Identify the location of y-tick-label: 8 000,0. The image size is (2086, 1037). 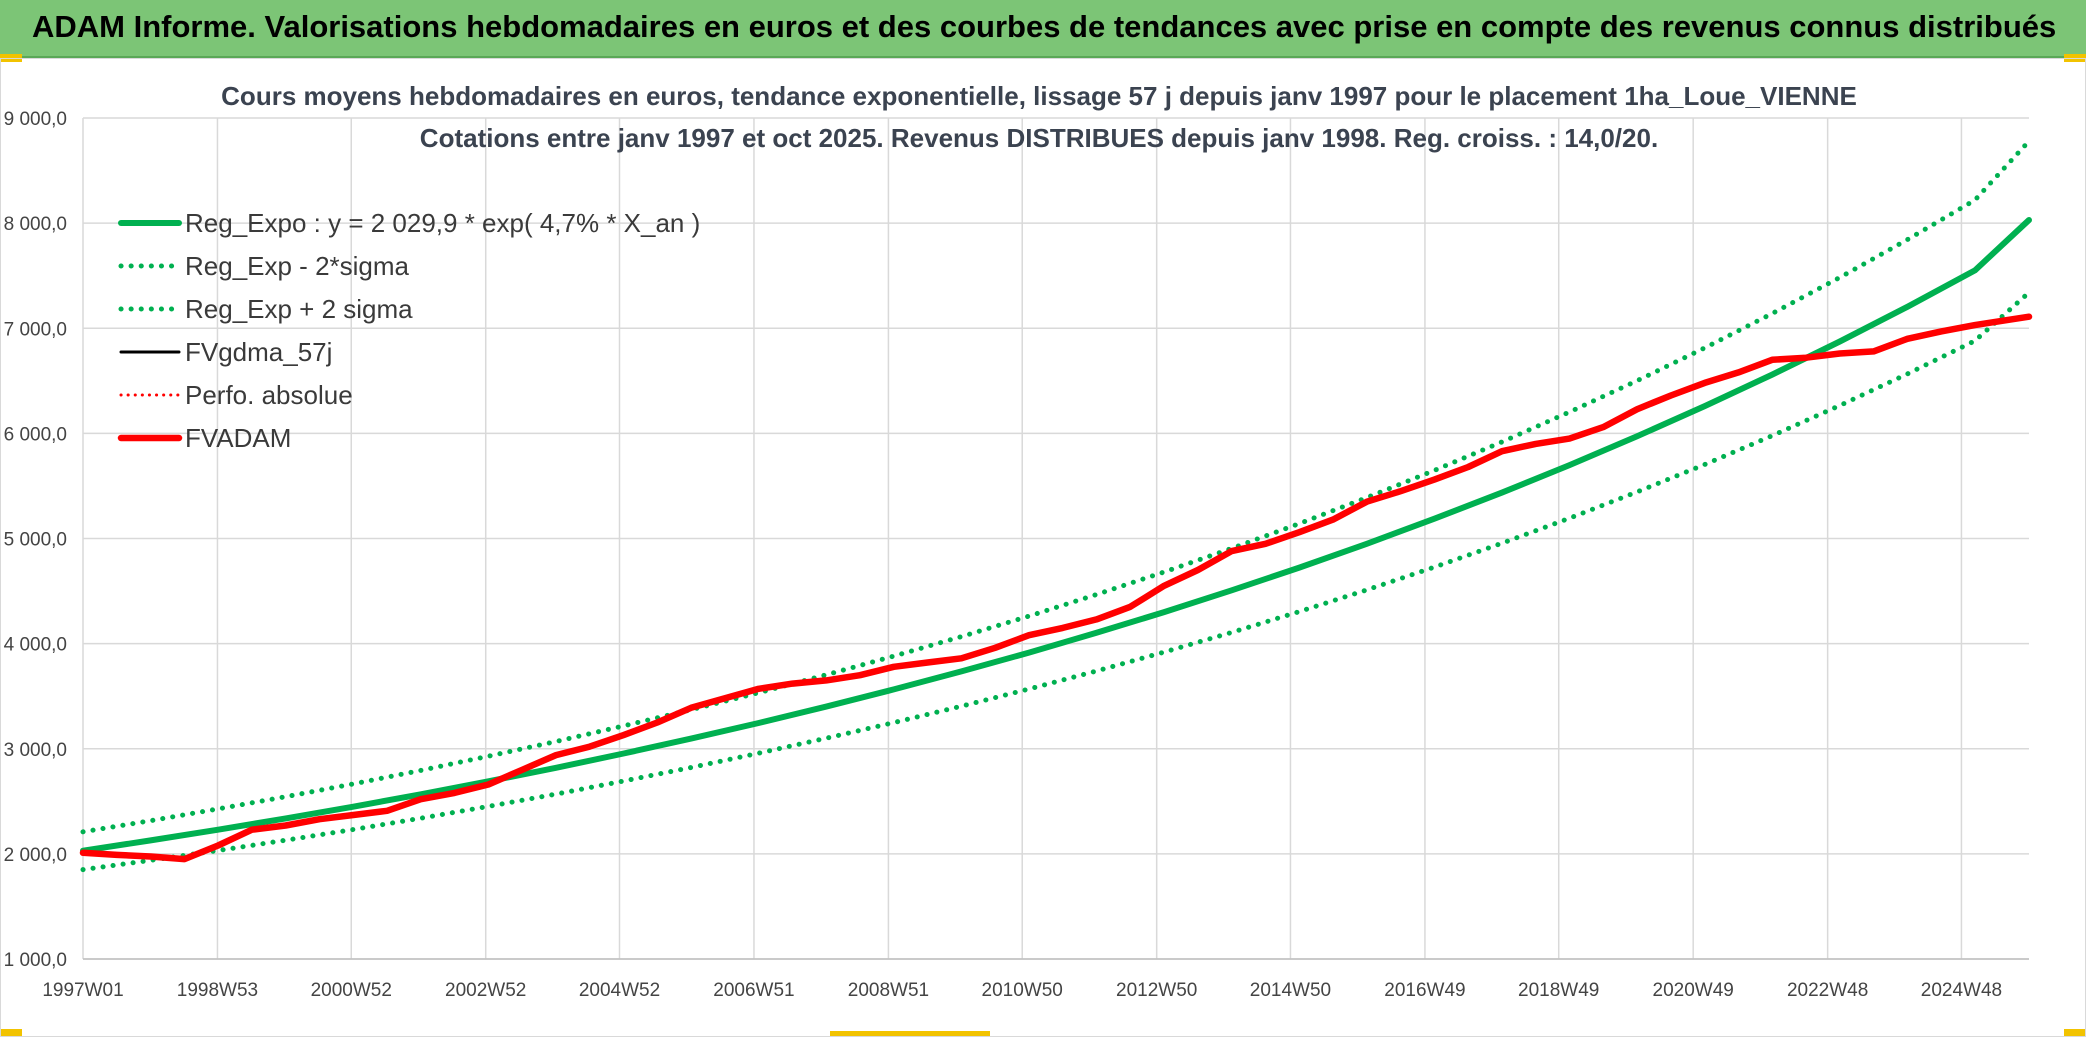
(35, 224).